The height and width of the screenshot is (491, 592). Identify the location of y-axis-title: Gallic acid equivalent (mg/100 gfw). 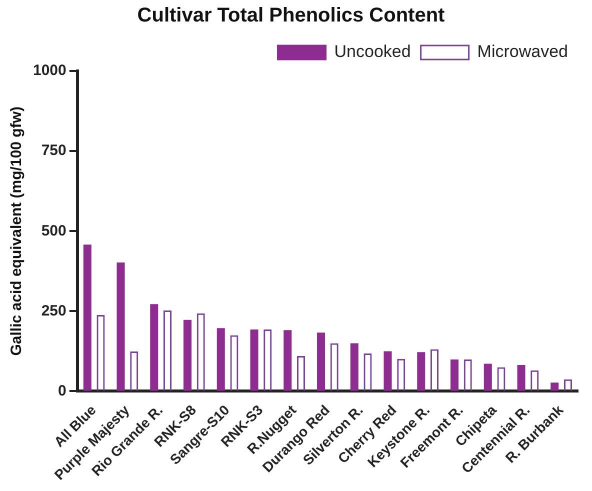
(17, 231).